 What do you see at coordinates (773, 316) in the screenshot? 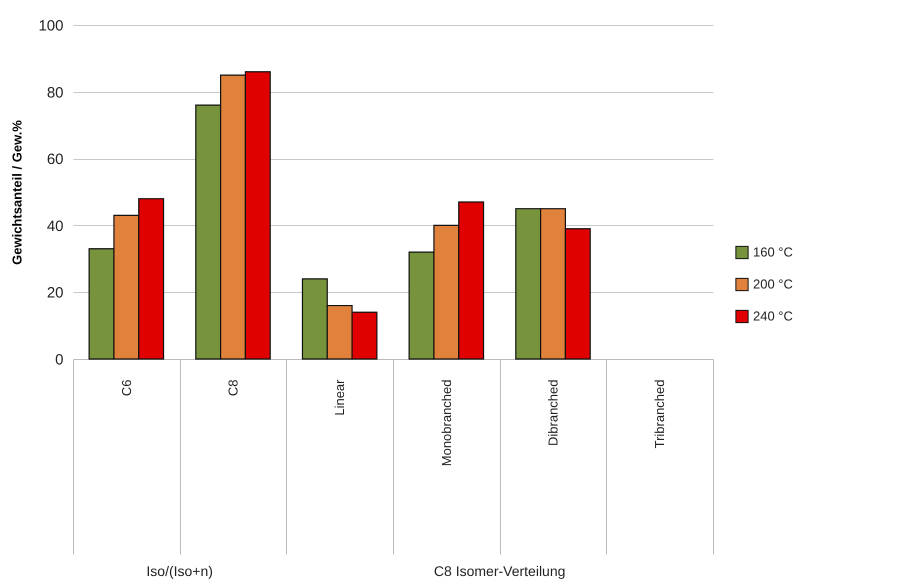
I see `legend-label: 240 °C` at bounding box center [773, 316].